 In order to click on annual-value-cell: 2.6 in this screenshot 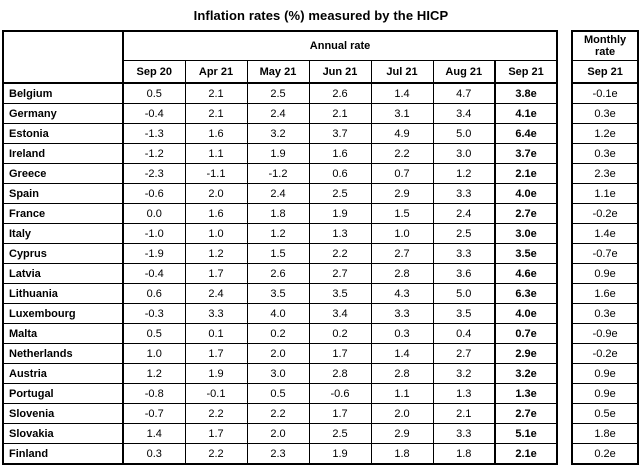, I will do `click(278, 273)`.